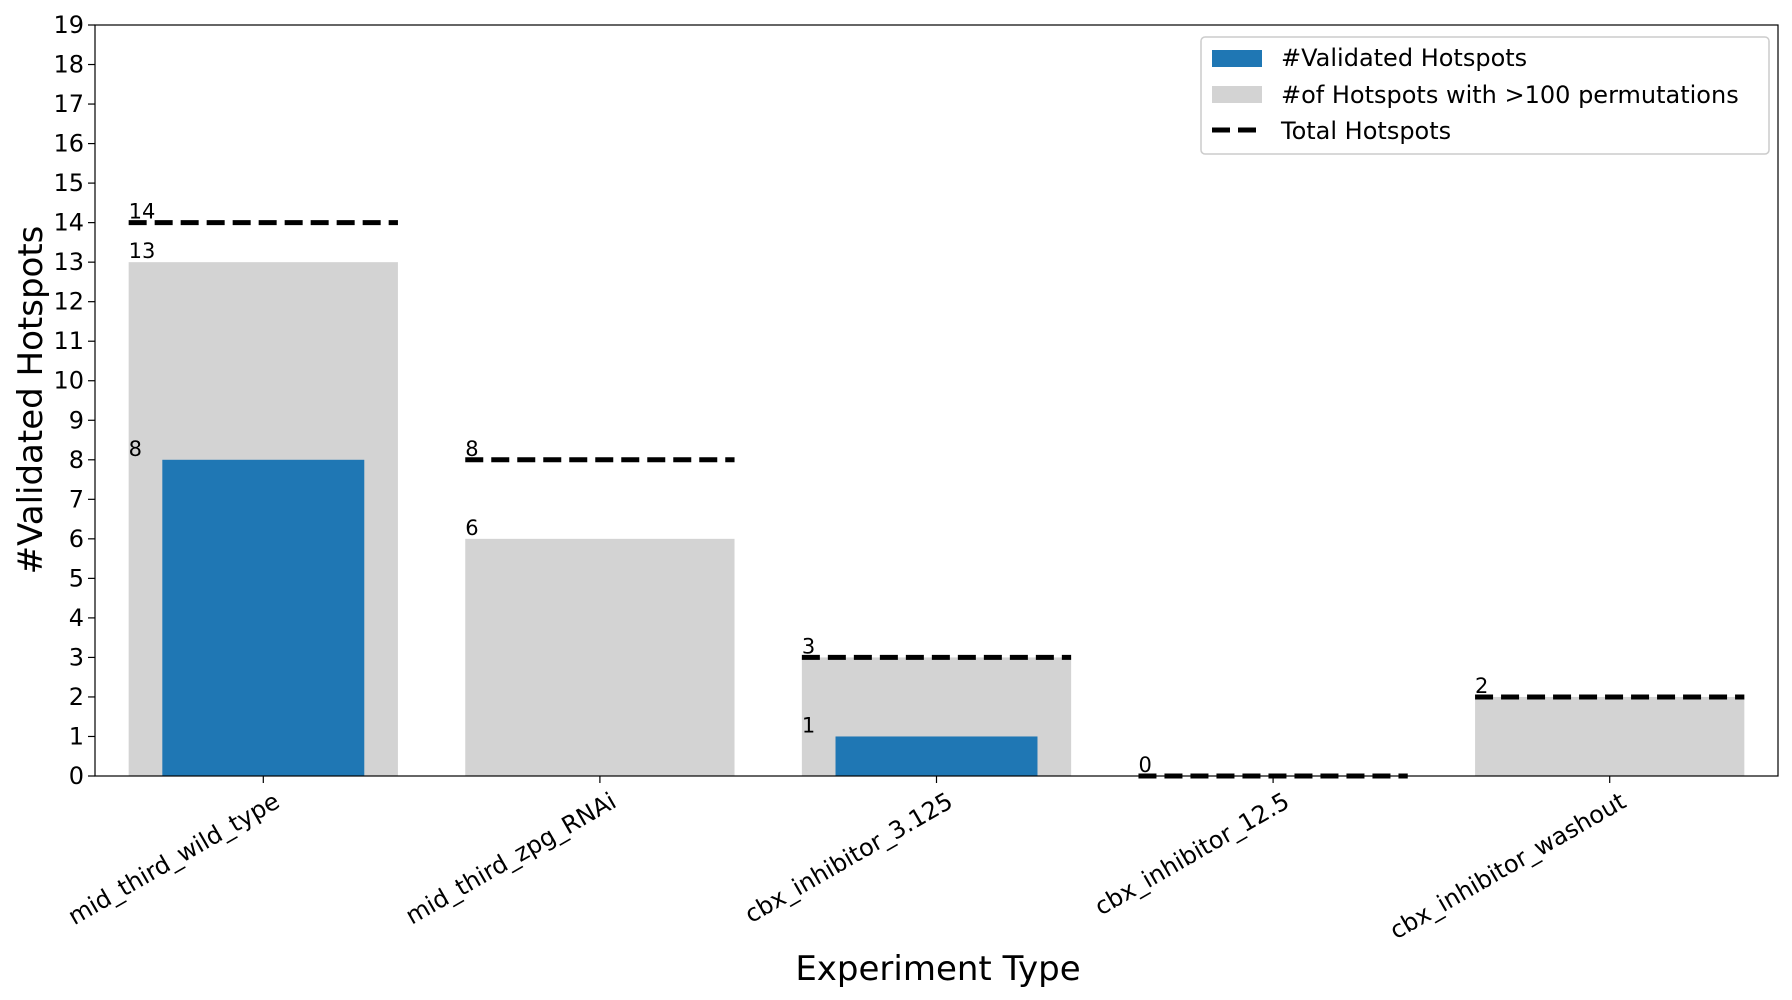 The width and height of the screenshot is (1792, 1000). I want to click on total-data-label-3: 0, so click(1144, 765).